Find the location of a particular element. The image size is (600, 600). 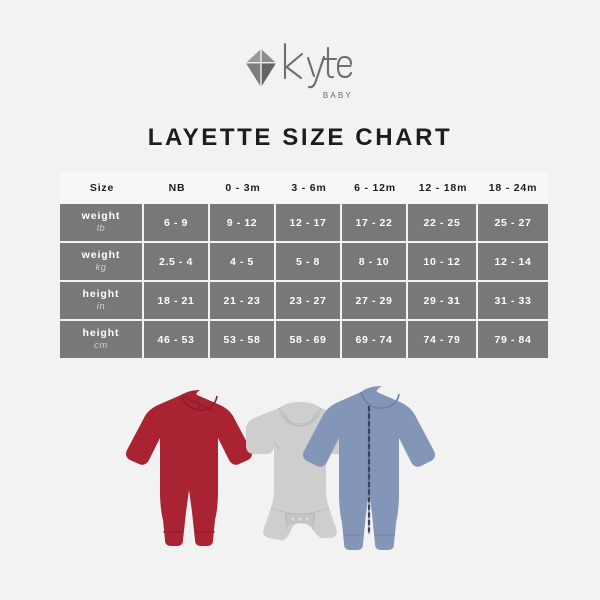

cell-height-cm-0-3m: 53 - 58 is located at coordinates (243, 339).